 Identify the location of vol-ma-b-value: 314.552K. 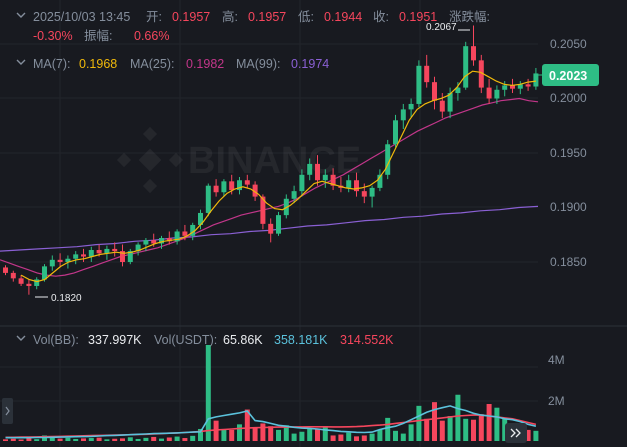
(367, 340).